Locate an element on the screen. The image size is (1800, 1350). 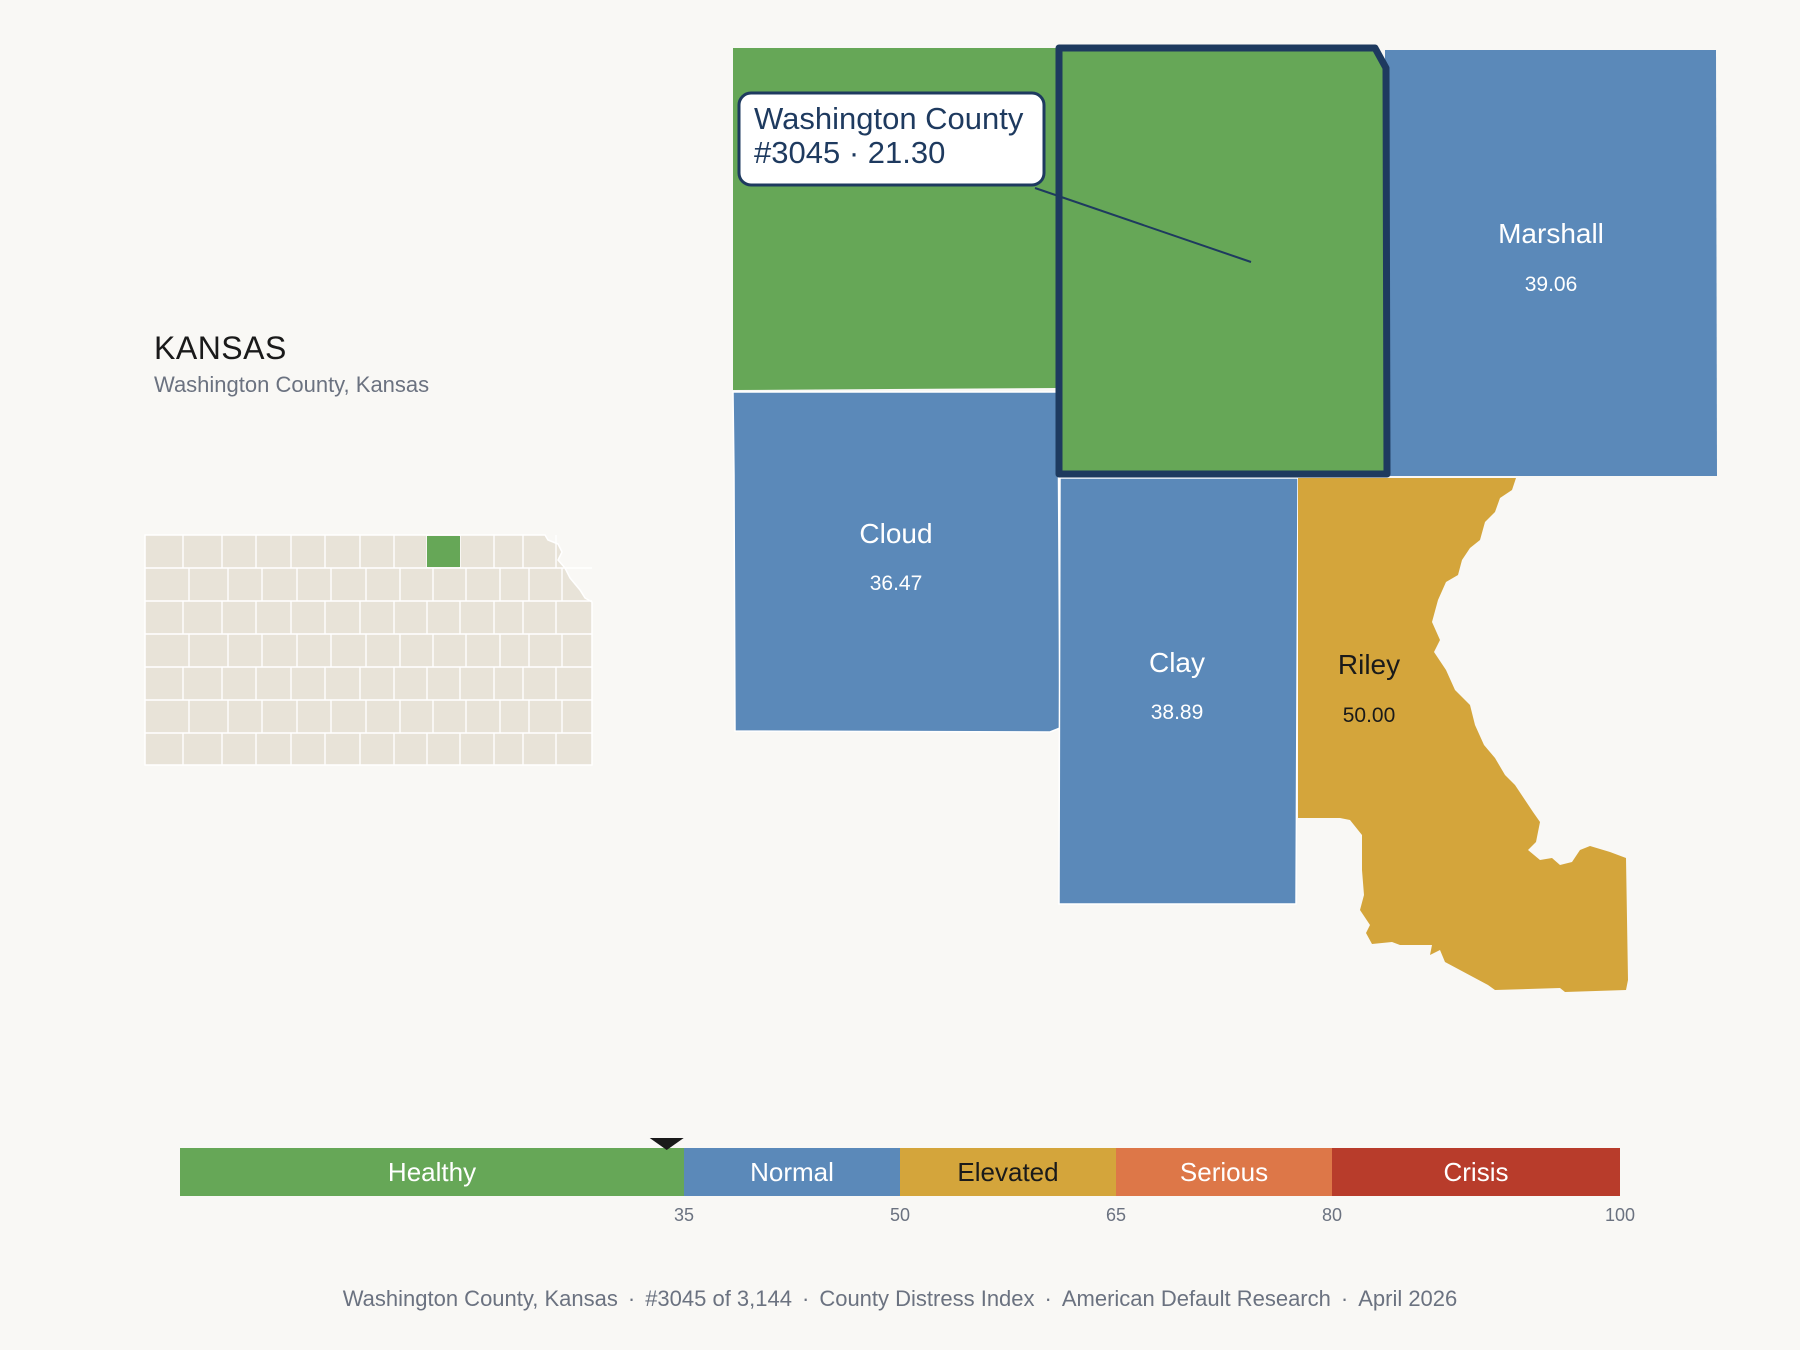
legend-band-label-healthy: Healthy is located at coordinates (432, 1172).